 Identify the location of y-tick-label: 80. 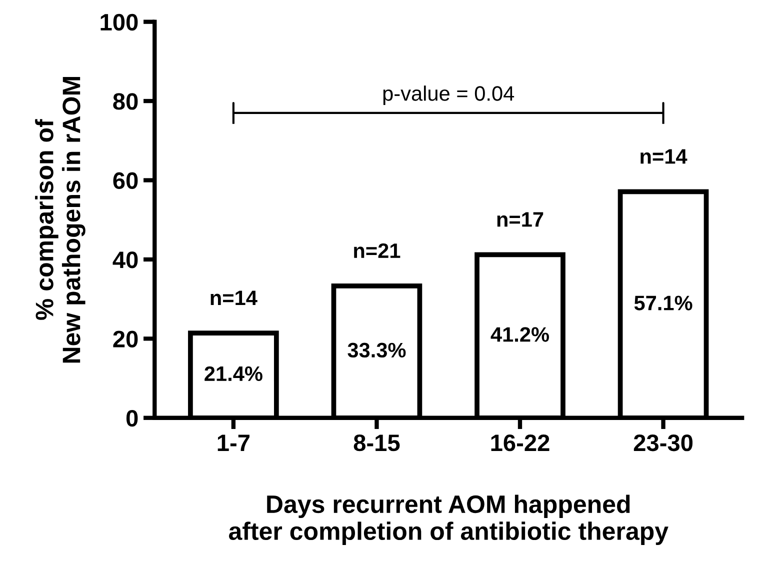
(125, 101).